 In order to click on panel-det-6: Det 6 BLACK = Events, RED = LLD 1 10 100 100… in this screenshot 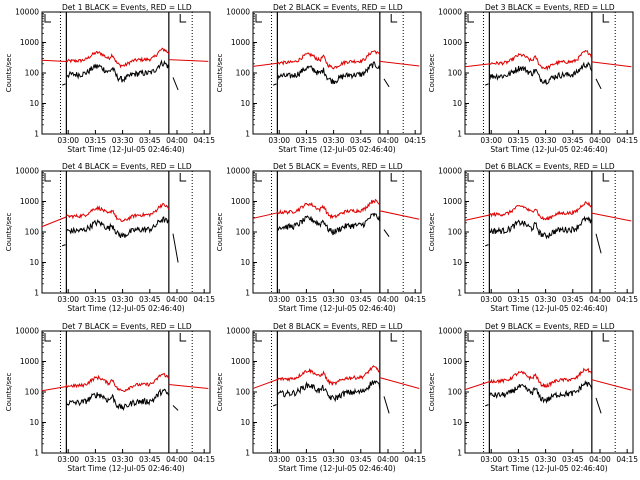, I will do `click(533, 237)`.